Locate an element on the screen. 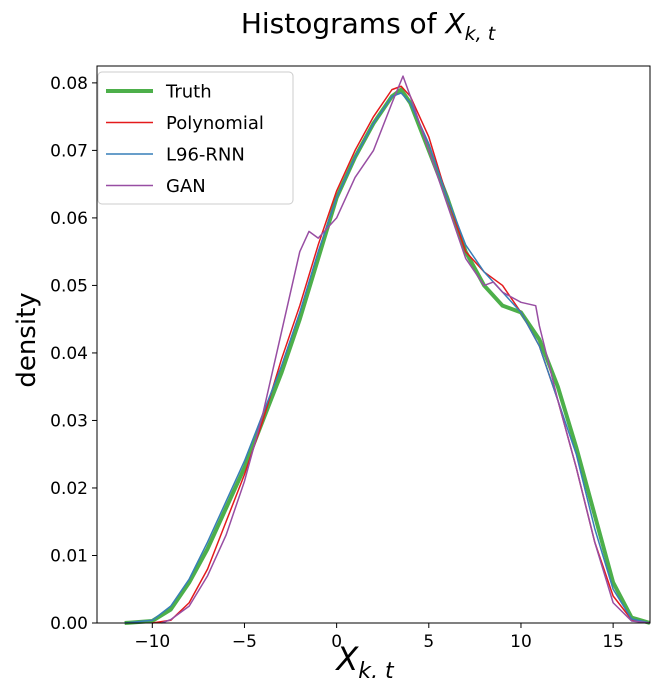  x-tick-label: 5 is located at coordinates (428, 642).